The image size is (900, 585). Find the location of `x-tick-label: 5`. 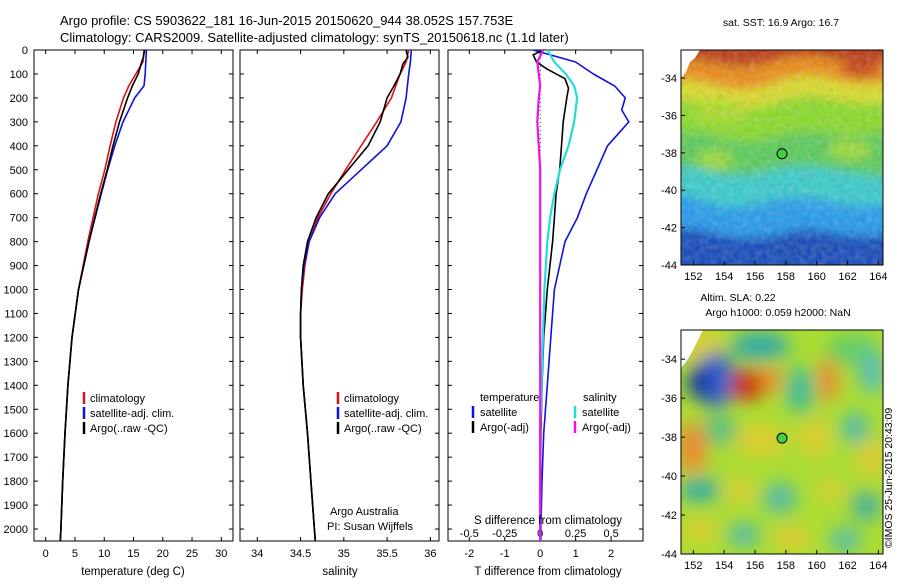

x-tick-label: 5 is located at coordinates (75, 554).